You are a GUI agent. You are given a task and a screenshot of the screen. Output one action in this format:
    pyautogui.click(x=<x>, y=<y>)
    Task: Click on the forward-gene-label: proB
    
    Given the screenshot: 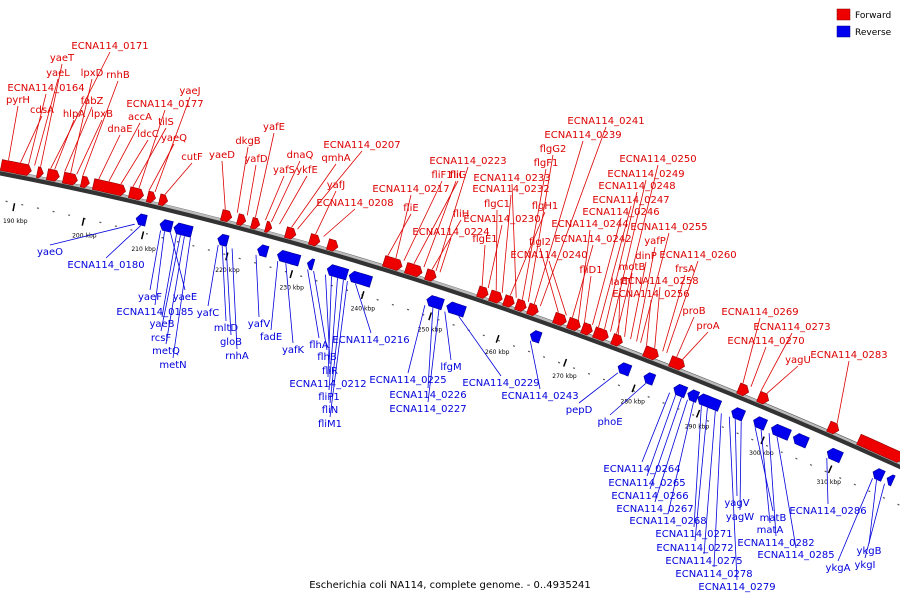 What is the action you would take?
    pyautogui.click(x=693, y=311)
    